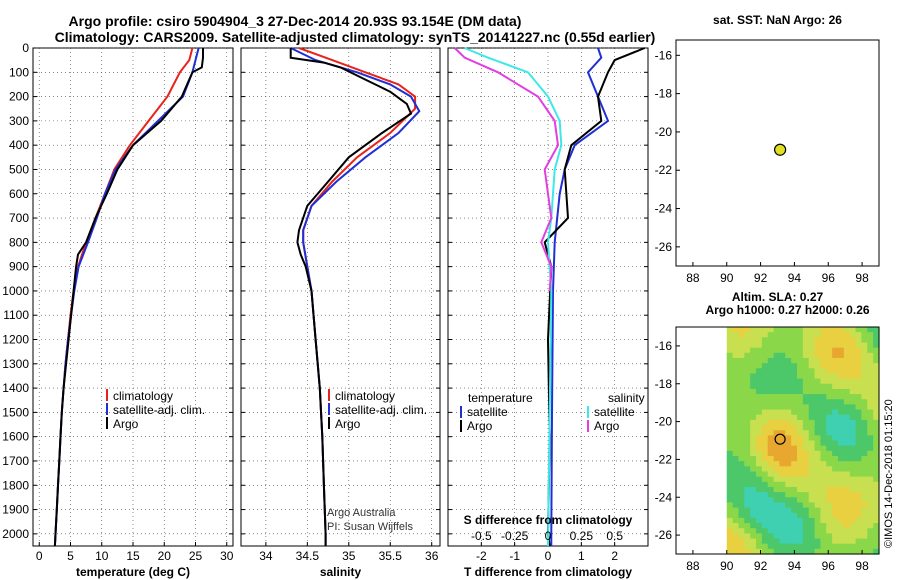 The width and height of the screenshot is (900, 580). Describe the element at coordinates (15, 388) in the screenshot. I see `depth-tick-label: 1400` at that location.